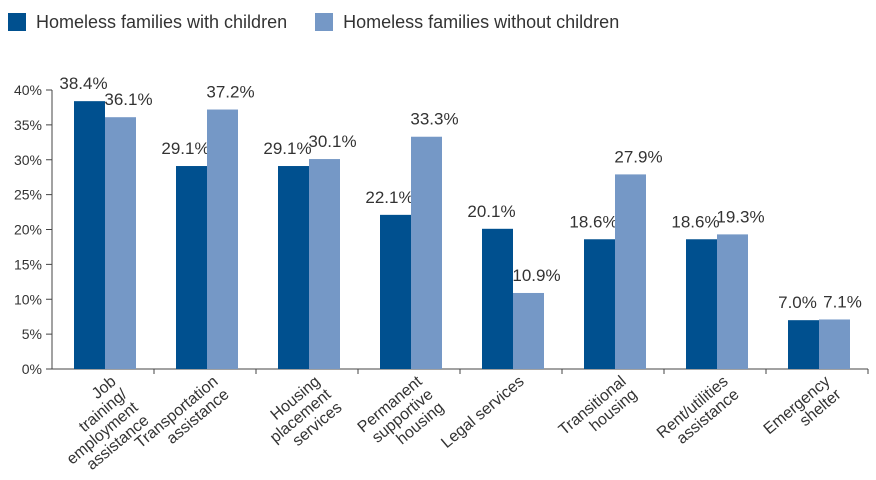 The image size is (876, 480). Describe the element at coordinates (481, 21) in the screenshot. I see `legend-label-without-children: Homeless families without children` at that location.